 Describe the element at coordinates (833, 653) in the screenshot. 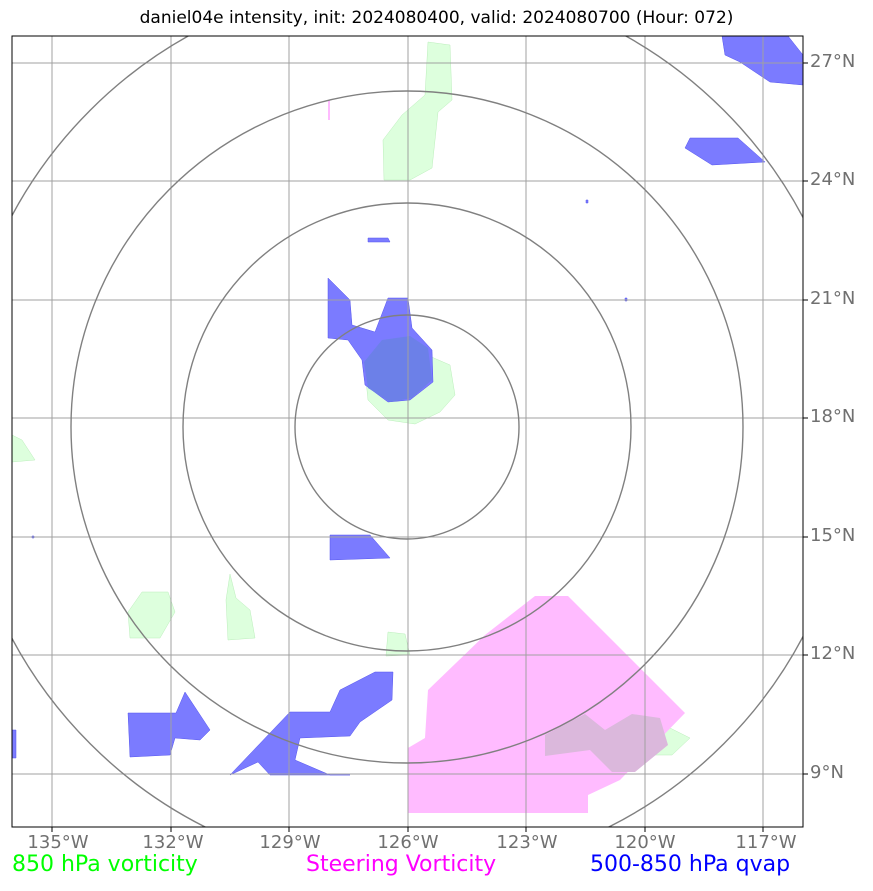

I see `lat-label-12n: 12°N` at that location.